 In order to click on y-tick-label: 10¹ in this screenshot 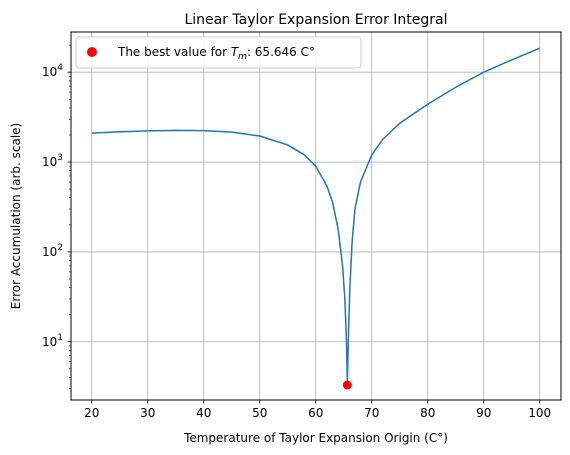, I will do `click(52, 341)`.